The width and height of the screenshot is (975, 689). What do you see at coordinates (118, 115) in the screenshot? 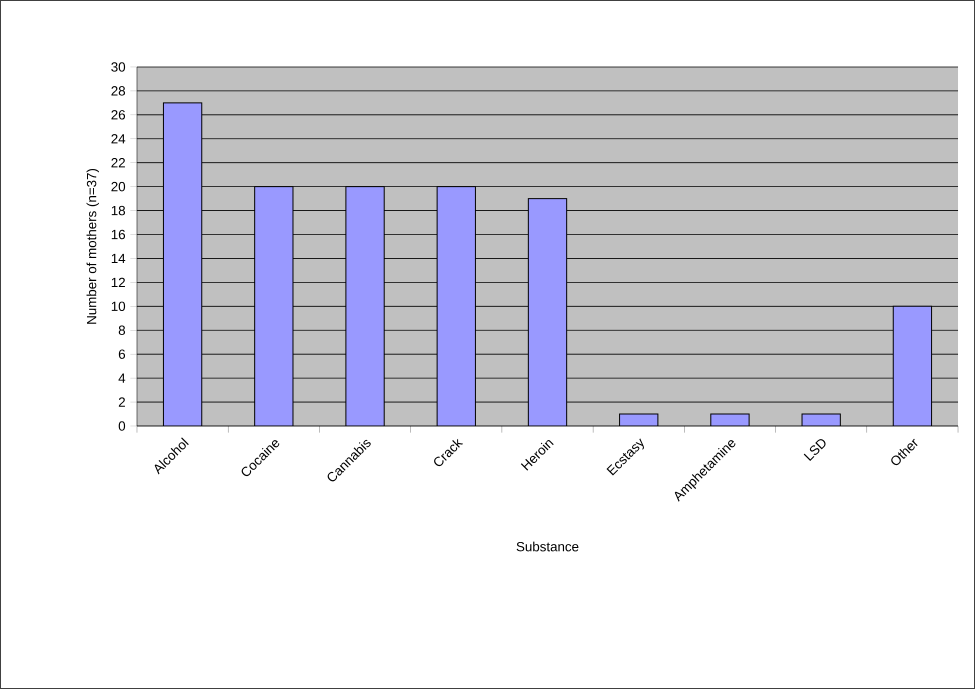
I see `y-tick-label: 26` at bounding box center [118, 115].